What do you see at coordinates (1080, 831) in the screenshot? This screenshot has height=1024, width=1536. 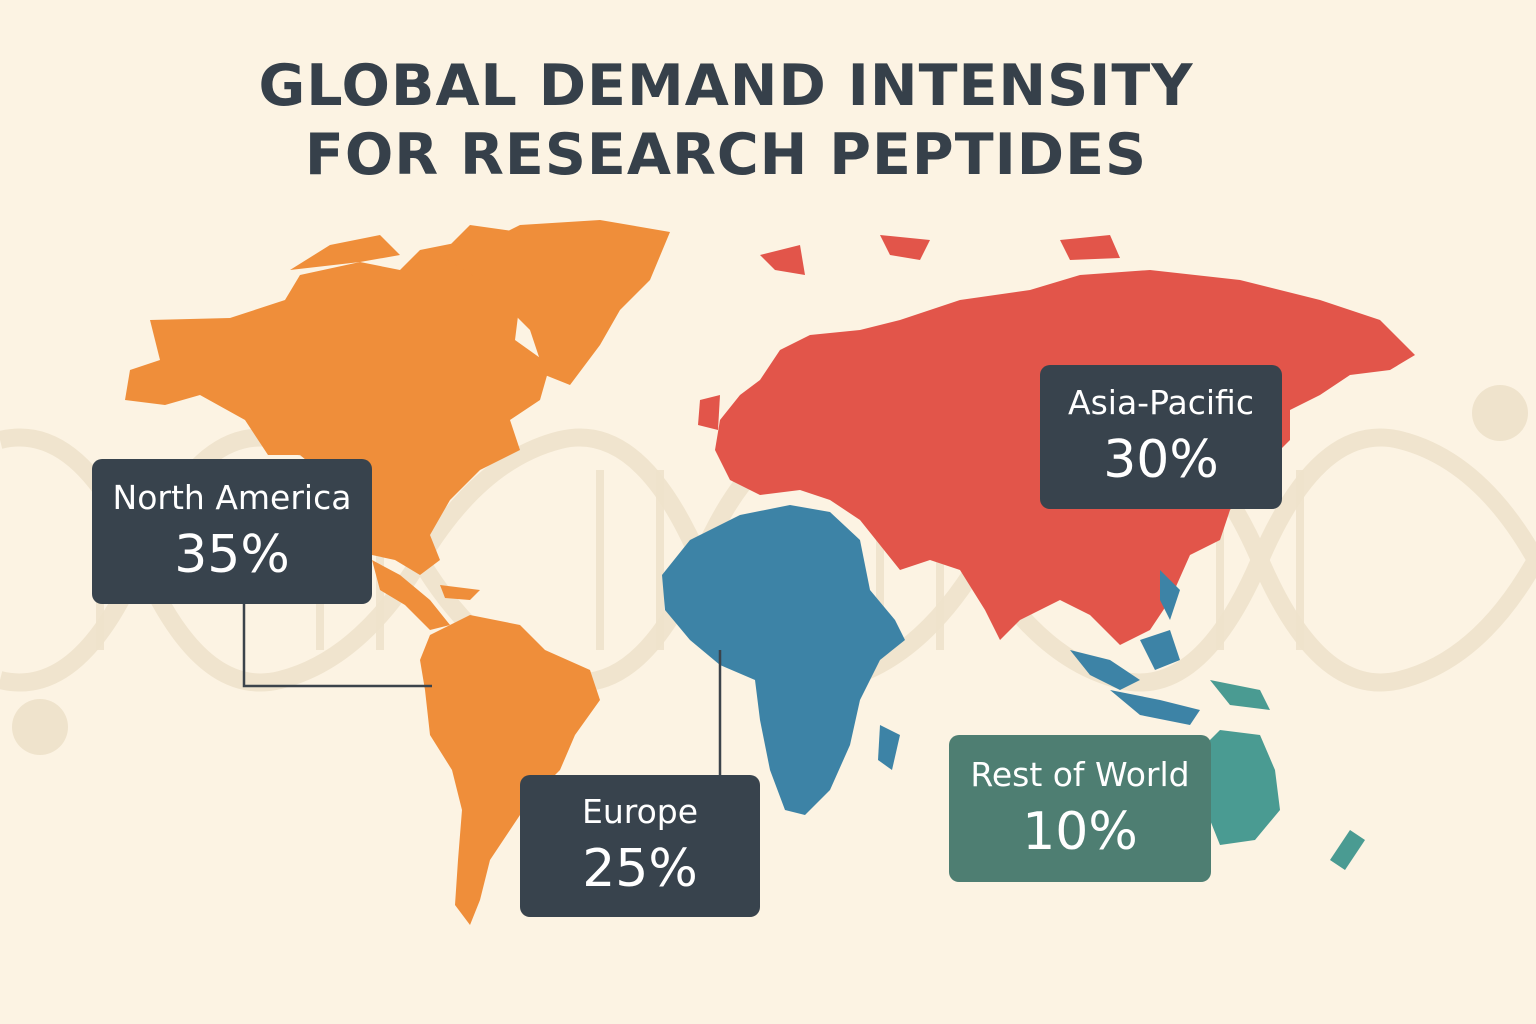 I see `region-value: 10%` at bounding box center [1080, 831].